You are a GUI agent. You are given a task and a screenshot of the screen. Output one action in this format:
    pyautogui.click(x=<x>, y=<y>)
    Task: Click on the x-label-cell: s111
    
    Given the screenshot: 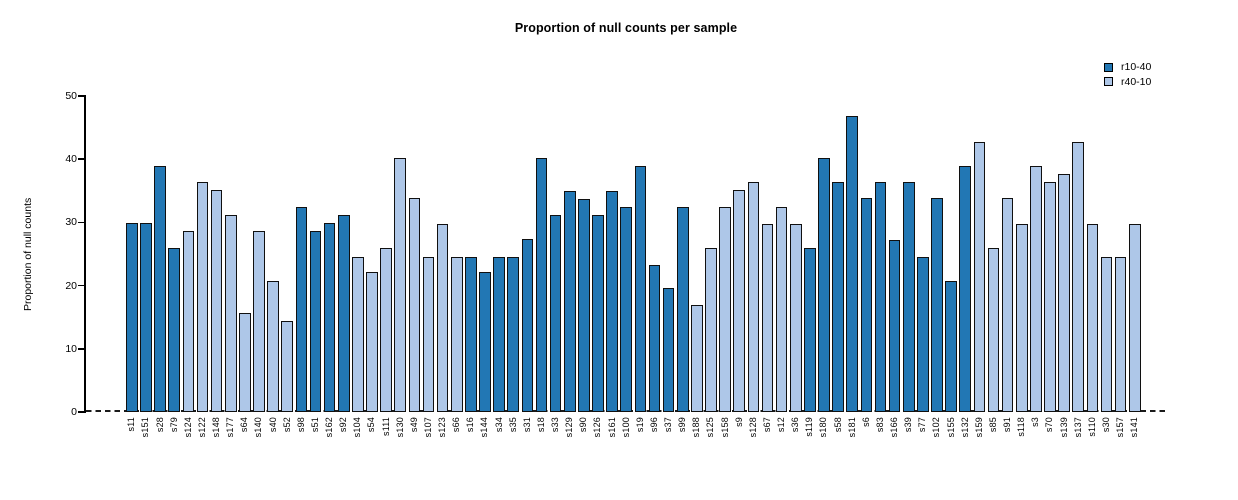 What is the action you would take?
    pyautogui.click(x=386, y=447)
    